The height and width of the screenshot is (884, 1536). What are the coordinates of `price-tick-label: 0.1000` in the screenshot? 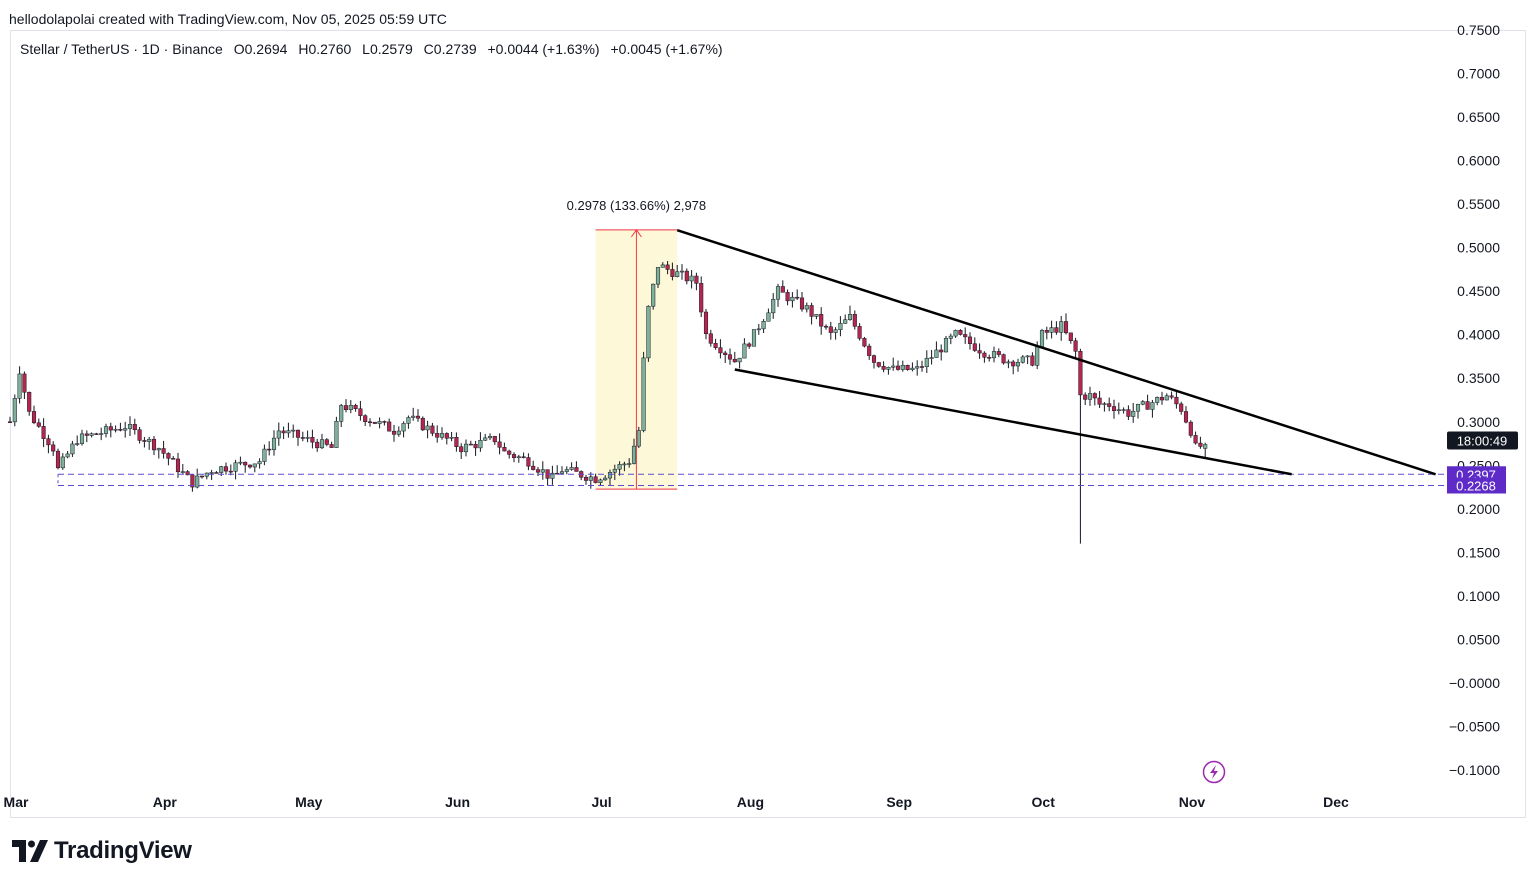 It's located at (1478, 596).